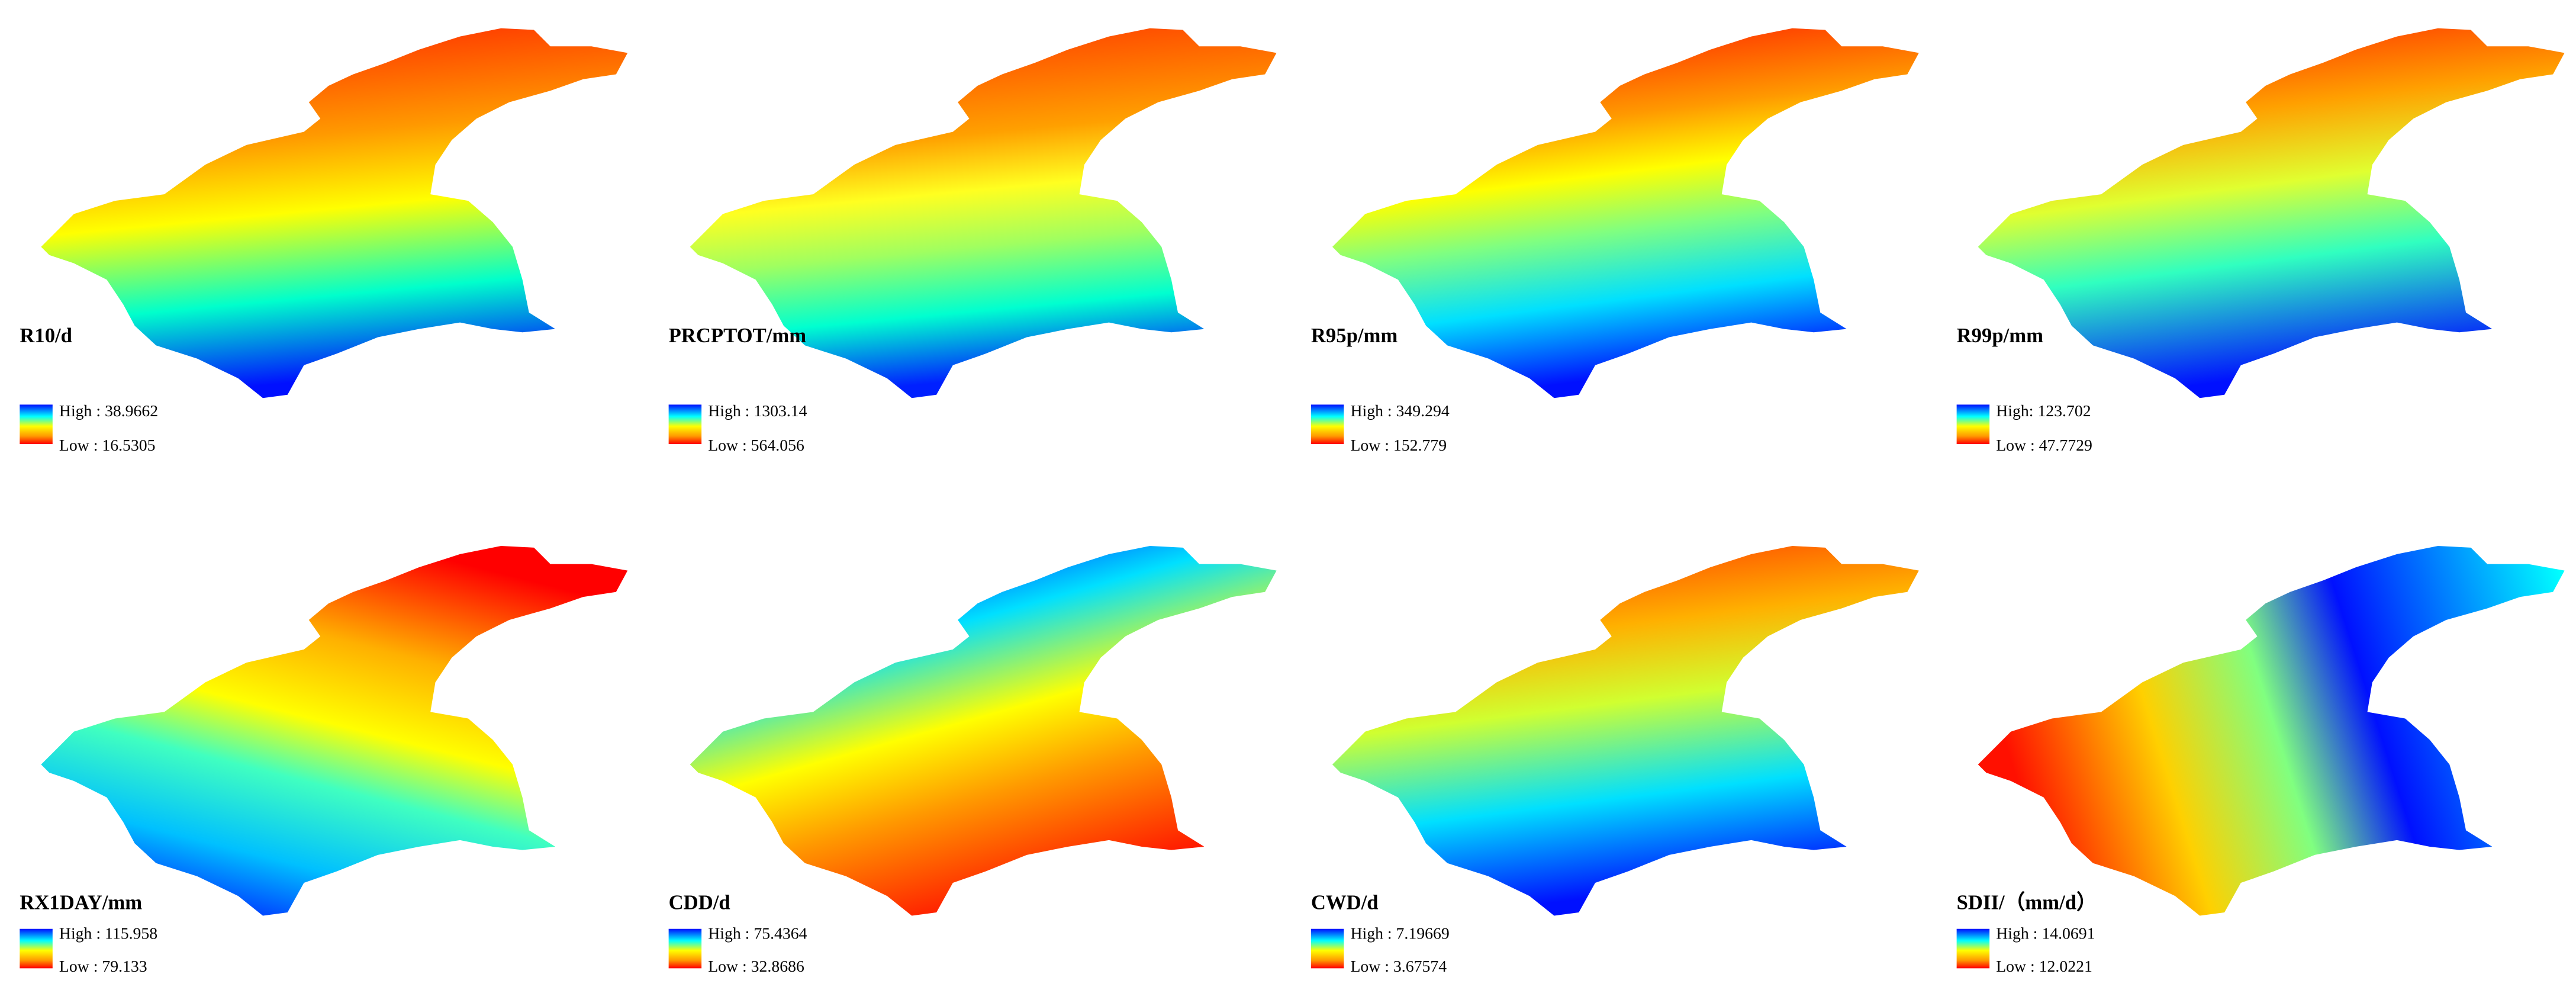 The image size is (2576, 990). What do you see at coordinates (1398, 445) in the screenshot?
I see `legend-low: Low : 152.779` at bounding box center [1398, 445].